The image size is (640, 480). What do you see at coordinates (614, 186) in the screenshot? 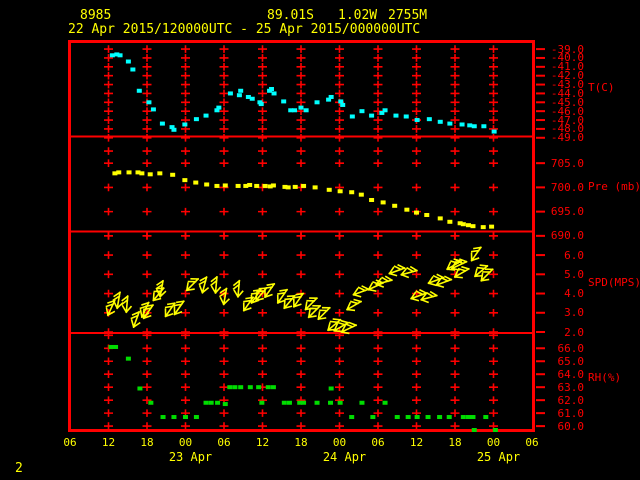
I see `pressure-unit-label: Pre (mb)` at bounding box center [614, 186].